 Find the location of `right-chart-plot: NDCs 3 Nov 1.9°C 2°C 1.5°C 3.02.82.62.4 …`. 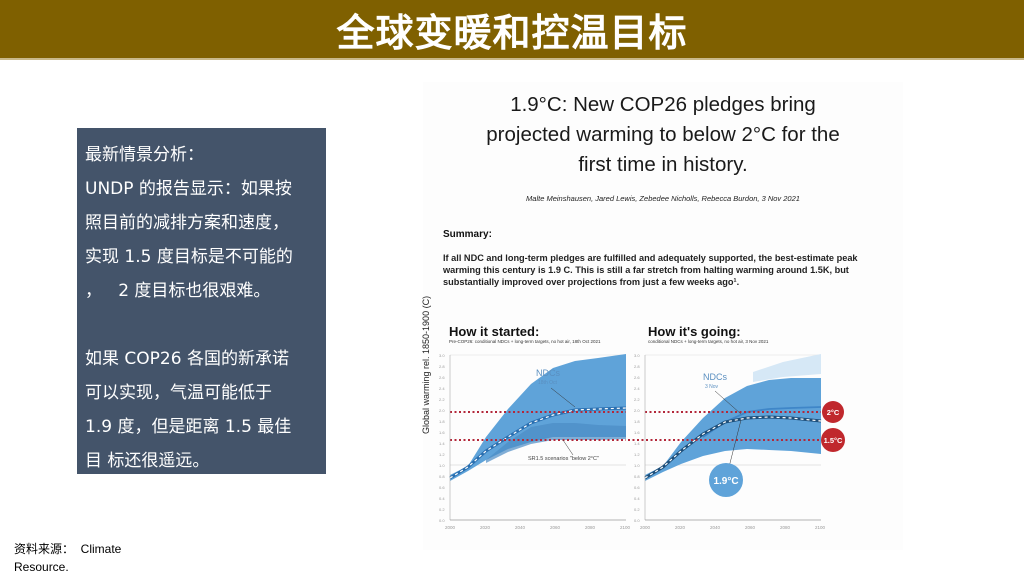

right-chart-plot: NDCs 3 Nov 1.9°C 2°C 1.5°C 3.02.82.62.4 … is located at coordinates (736, 441).